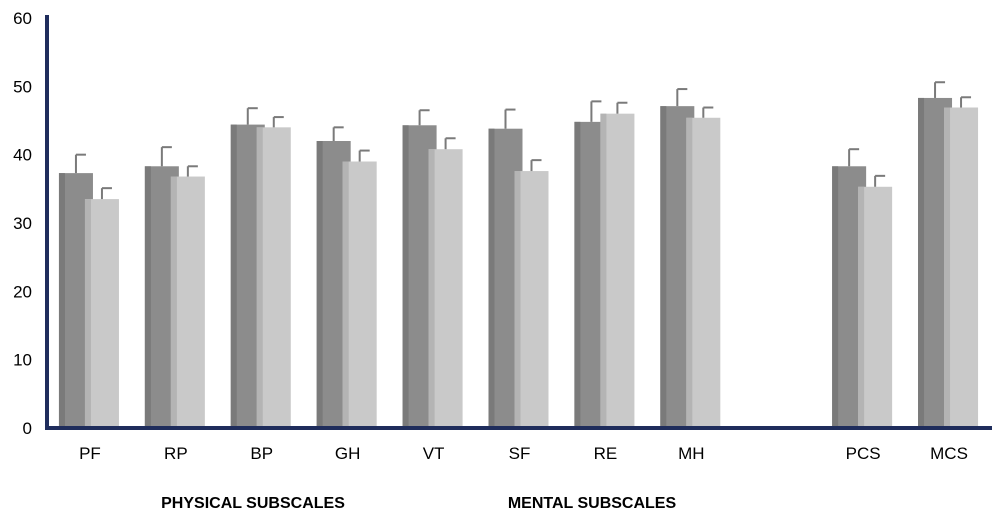  I want to click on x-tick-label: PCS, so click(863, 453).